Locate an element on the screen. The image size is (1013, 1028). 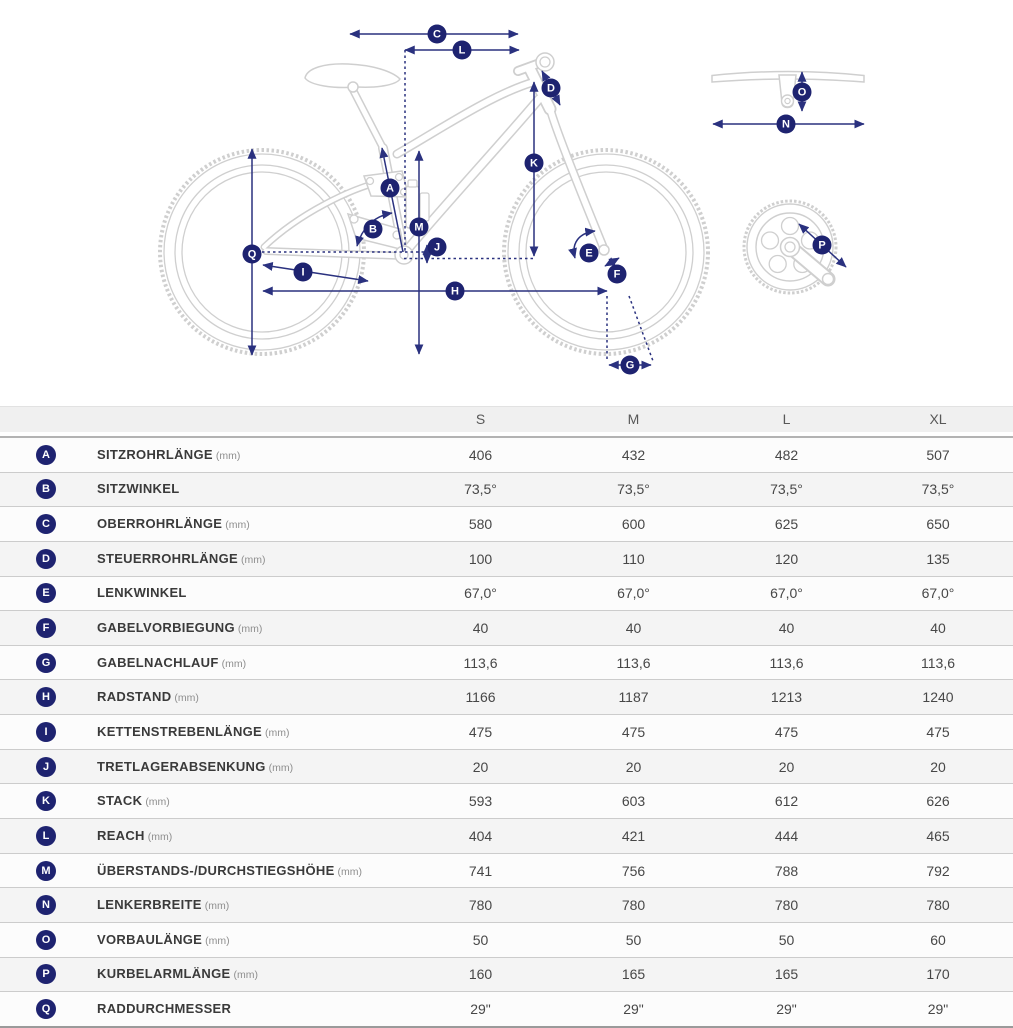
diagram-badge-P: P is located at coordinates (822, 245).